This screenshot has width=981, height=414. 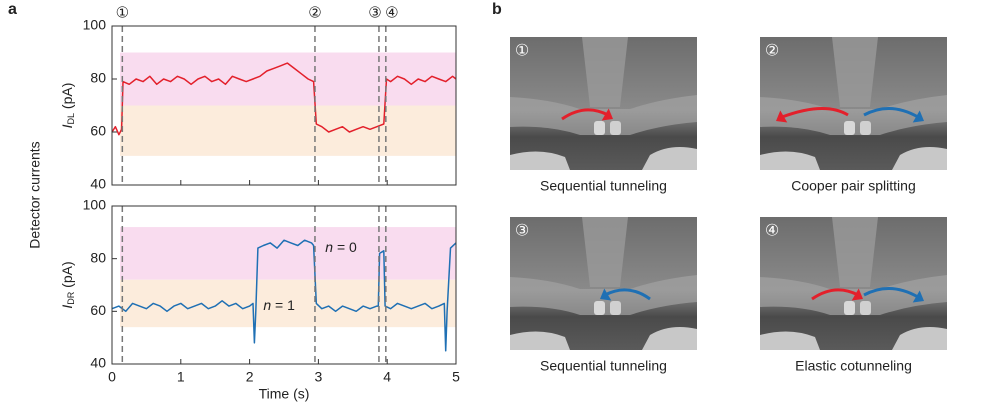 What do you see at coordinates (12, 9) in the screenshot?
I see `panel-label: a` at bounding box center [12, 9].